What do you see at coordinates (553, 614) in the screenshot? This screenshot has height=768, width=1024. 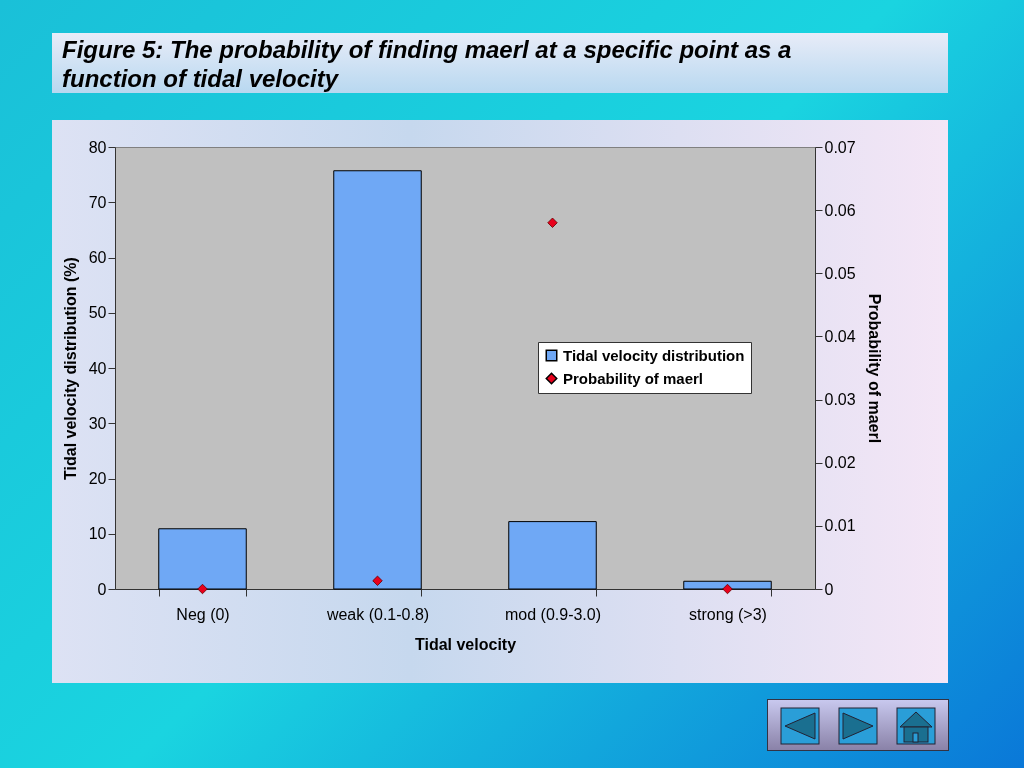 I see `x-tick-label: mod (0.9-3.0)` at bounding box center [553, 614].